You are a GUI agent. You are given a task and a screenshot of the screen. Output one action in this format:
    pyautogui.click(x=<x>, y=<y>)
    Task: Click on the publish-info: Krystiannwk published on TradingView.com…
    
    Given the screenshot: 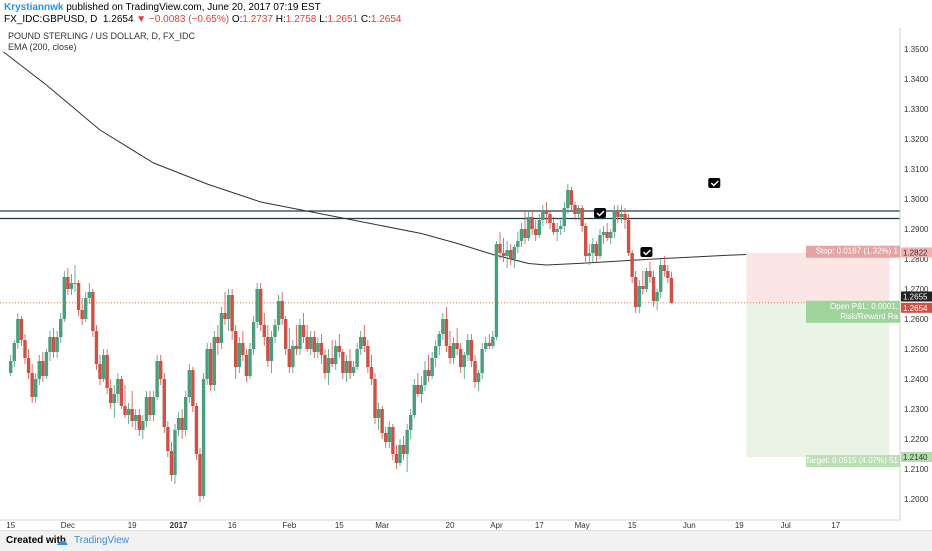 What is the action you would take?
    pyautogui.click(x=162, y=7)
    